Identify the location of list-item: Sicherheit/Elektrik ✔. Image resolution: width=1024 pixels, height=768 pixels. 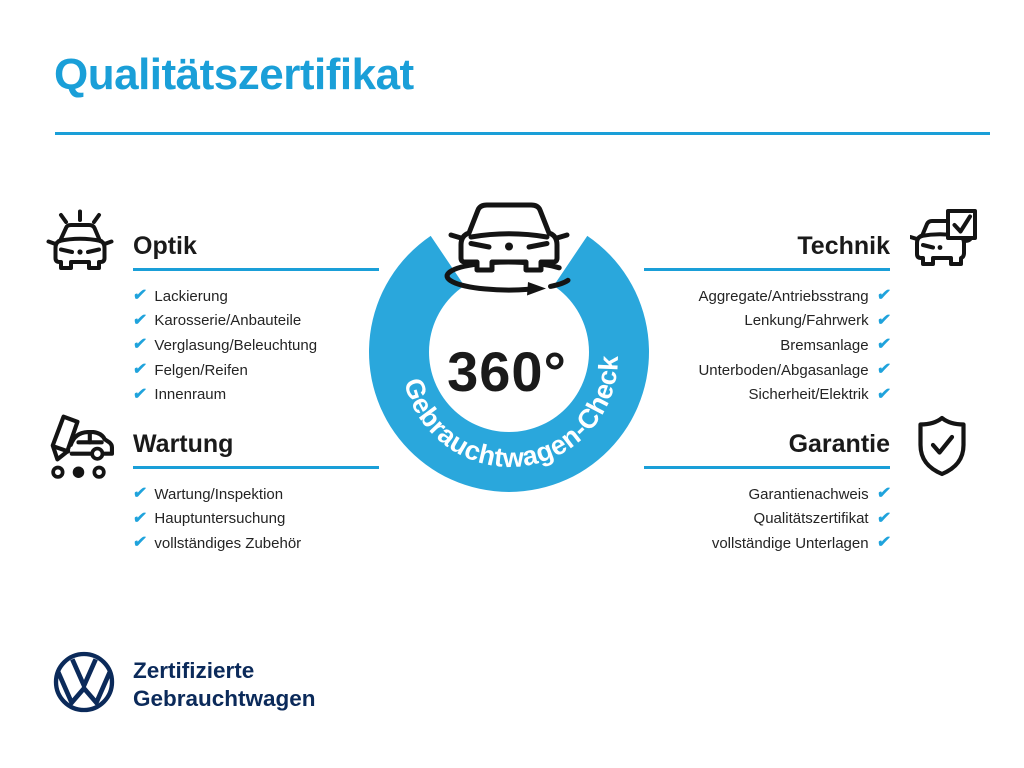
(768, 394).